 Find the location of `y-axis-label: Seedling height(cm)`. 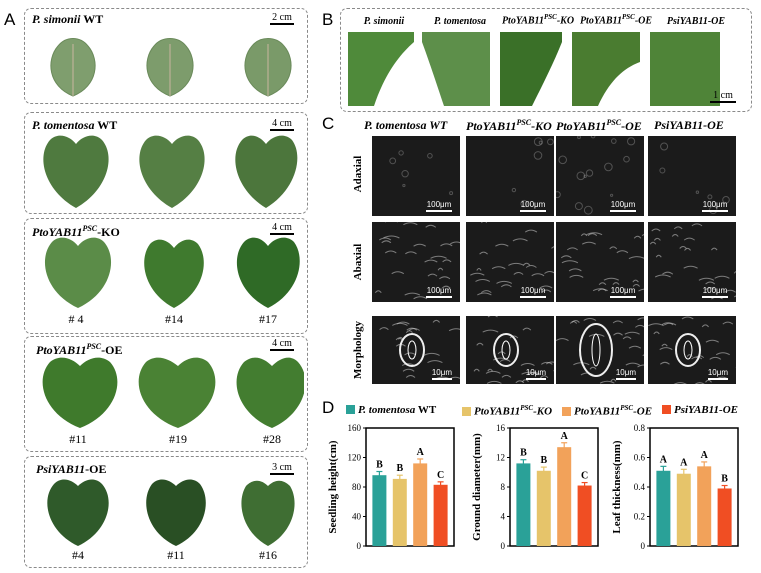

y-axis-label: Seedling height(cm) is located at coordinates (333, 487).